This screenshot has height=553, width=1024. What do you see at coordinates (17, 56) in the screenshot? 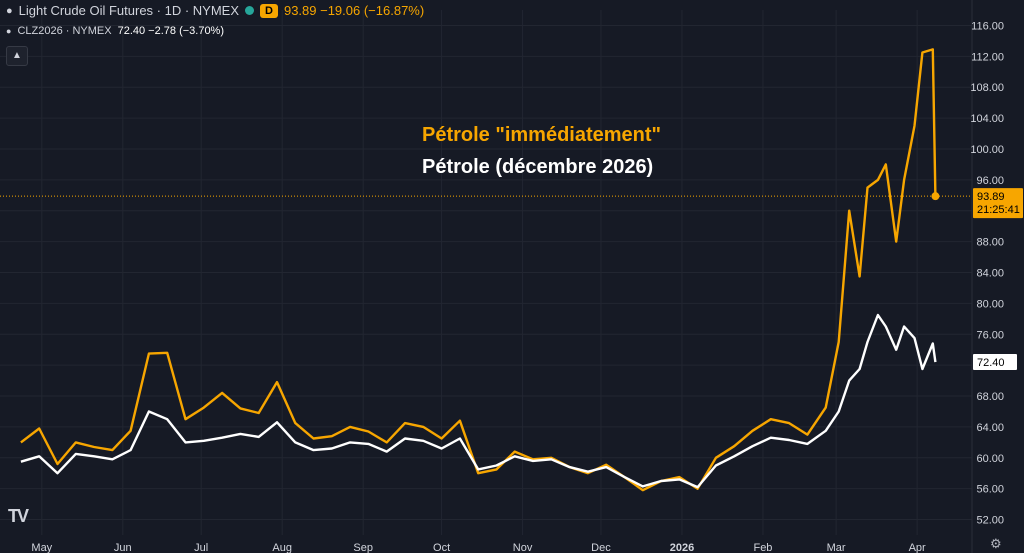
I see `chevron-up-icon: ▲` at bounding box center [17, 56].